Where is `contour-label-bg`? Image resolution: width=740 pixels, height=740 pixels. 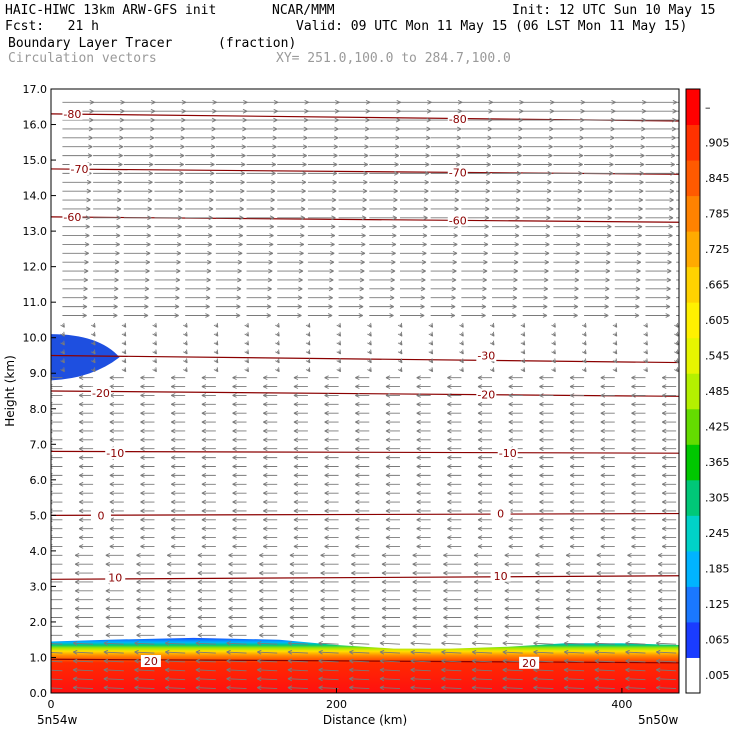
contour-label-bg is located at coordinates (115, 453).